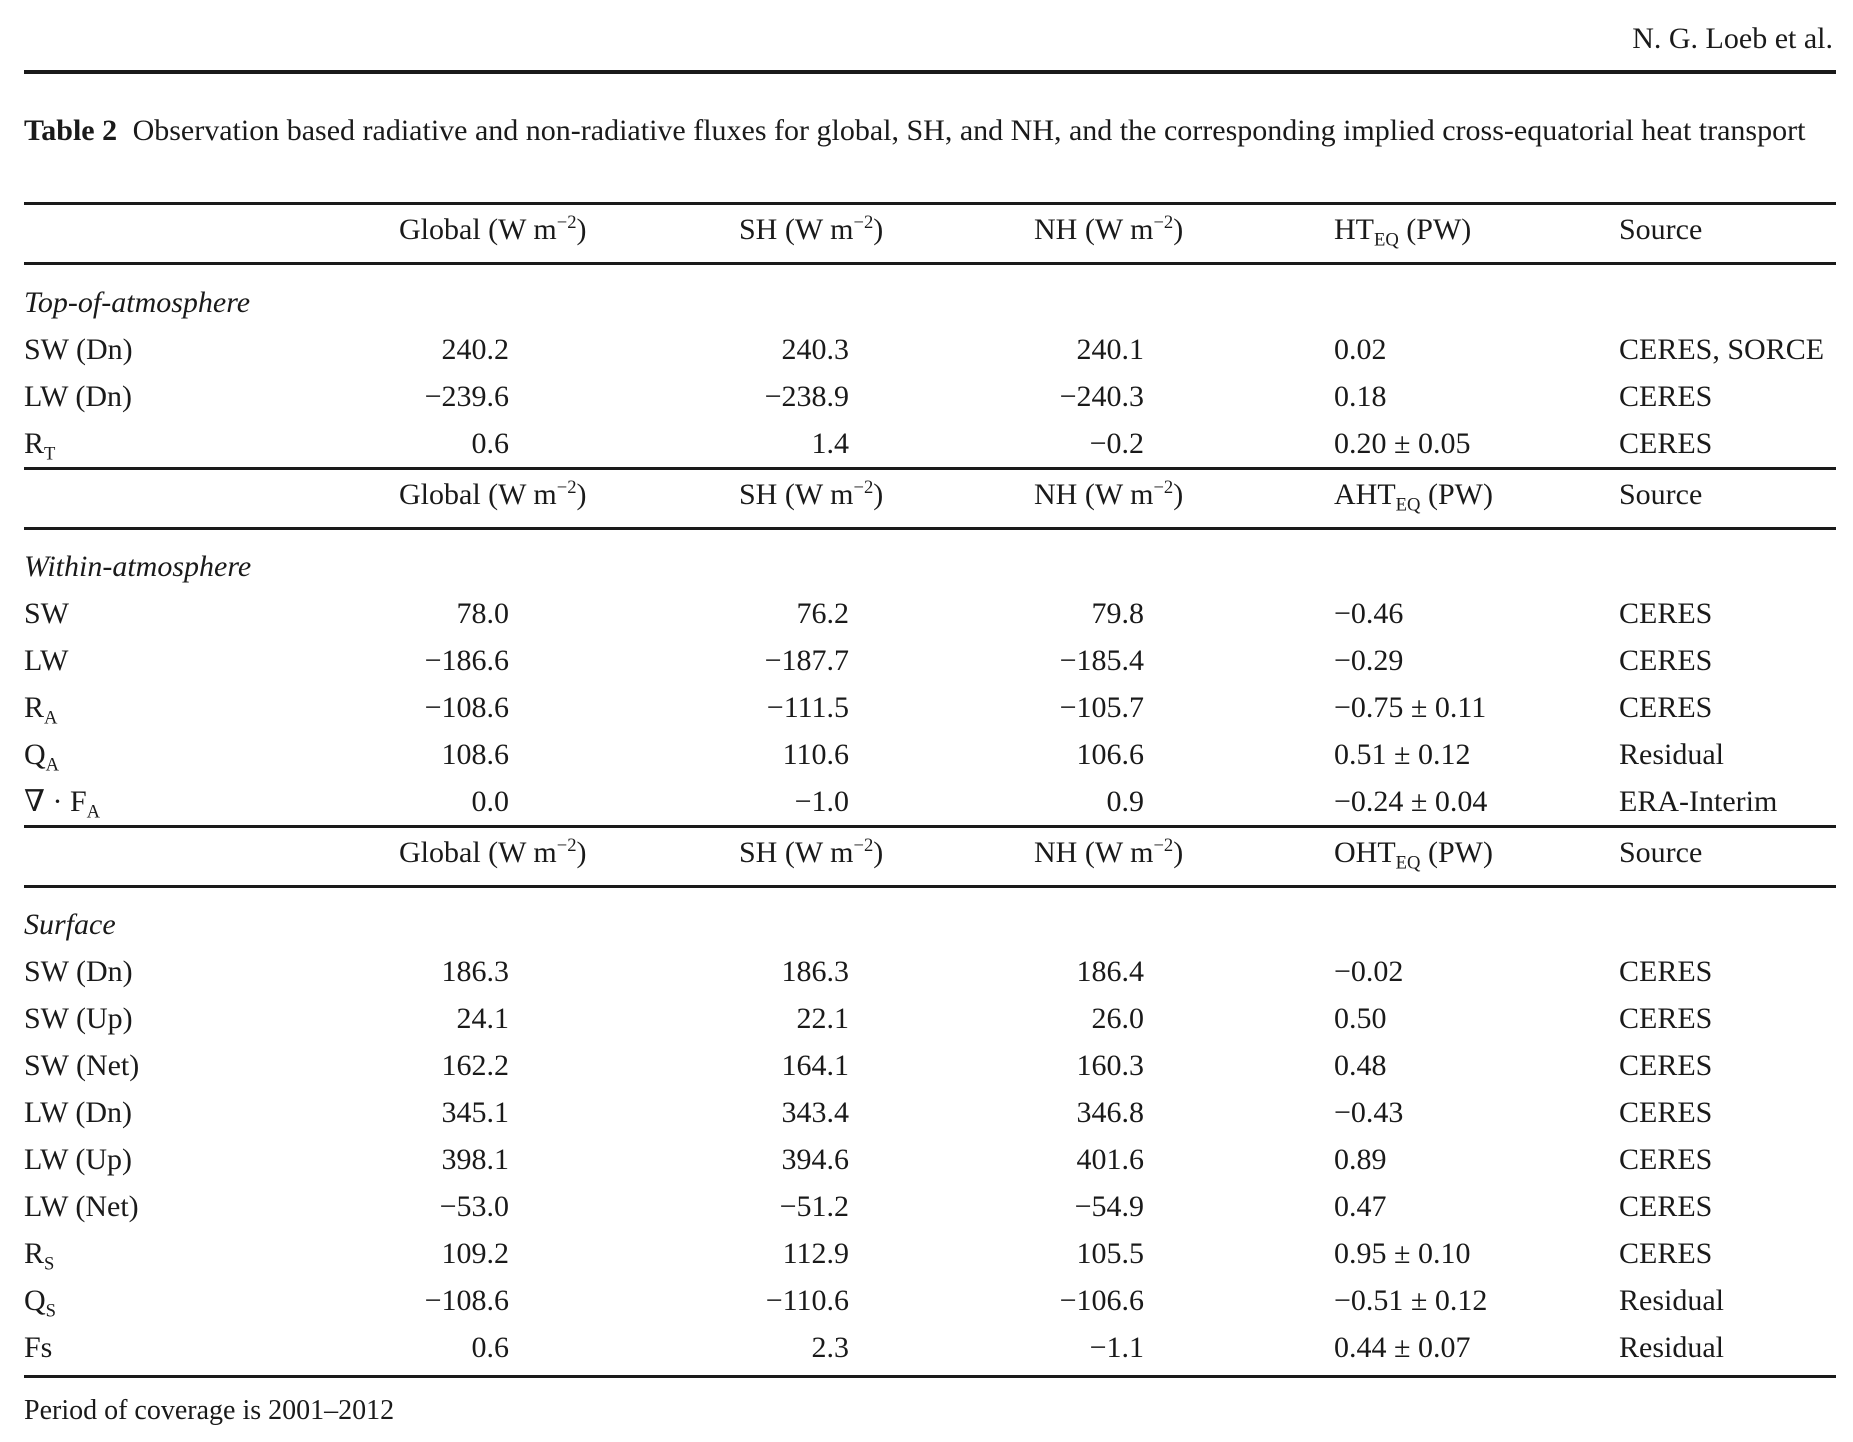 The width and height of the screenshot is (1853, 1442). Describe the element at coordinates (475, 1112) in the screenshot. I see `cell-global: 345.1` at that location.